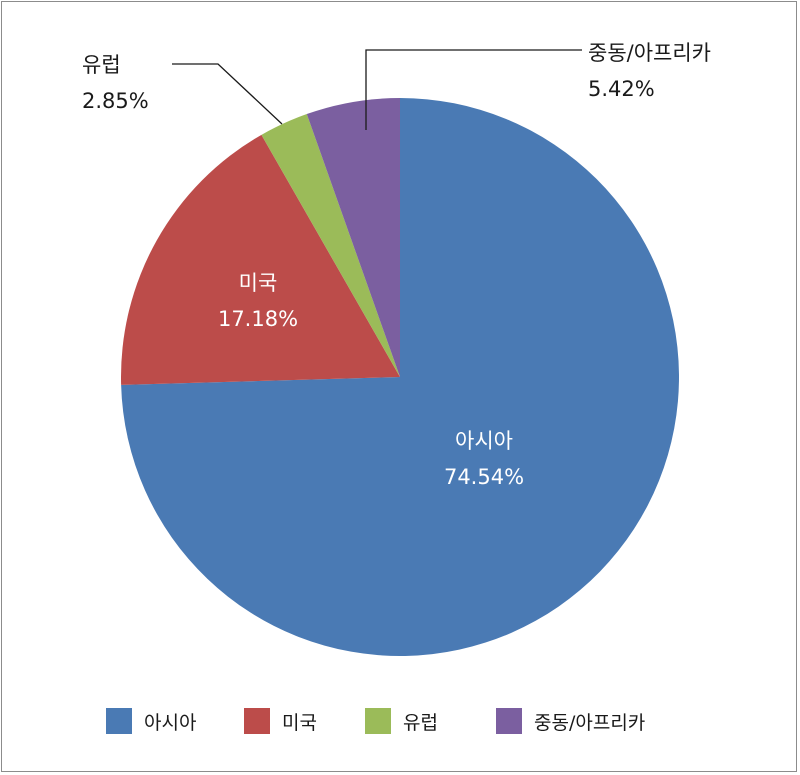  I want to click on pie-slice-mea, so click(353, 237).